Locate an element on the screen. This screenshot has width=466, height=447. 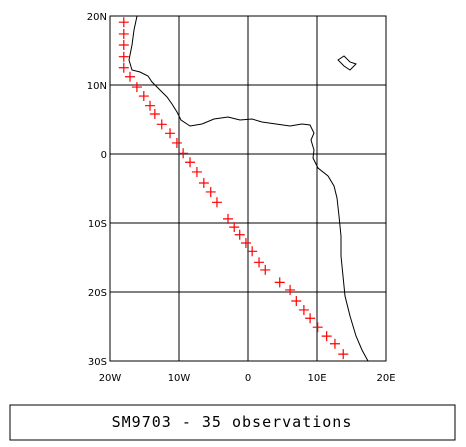
chart-title: SM9703 - 35 observations is located at coordinates (232, 422).